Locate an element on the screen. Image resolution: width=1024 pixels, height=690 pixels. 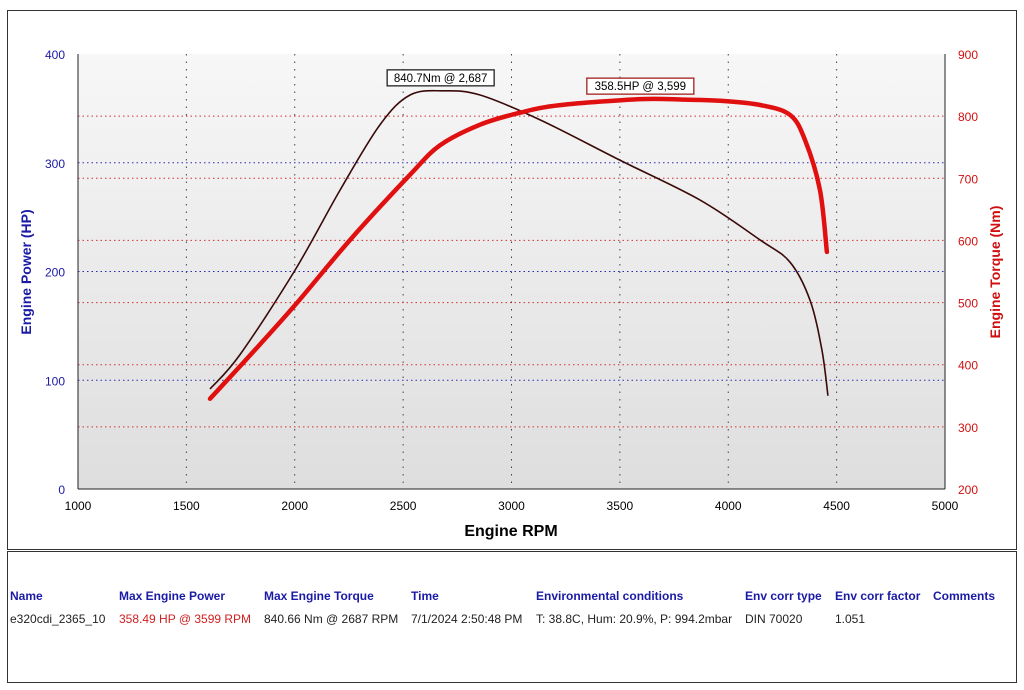
left-tick-label: 0 is located at coordinates (61, 490).